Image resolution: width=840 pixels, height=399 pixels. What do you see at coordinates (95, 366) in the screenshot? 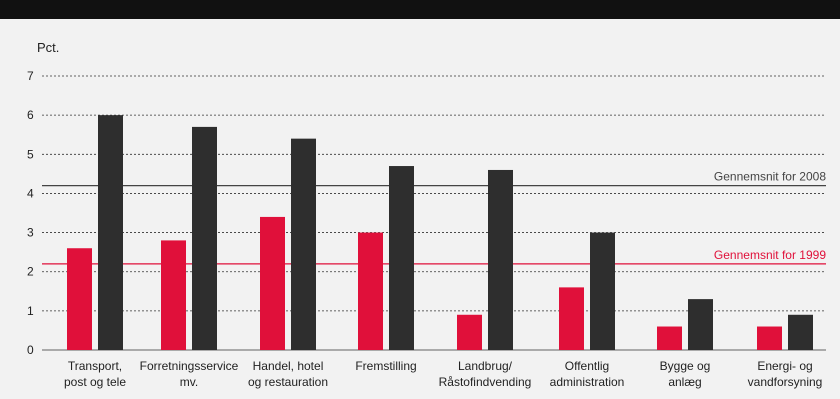
I see `x-tick-label: Transport,` at bounding box center [95, 366].